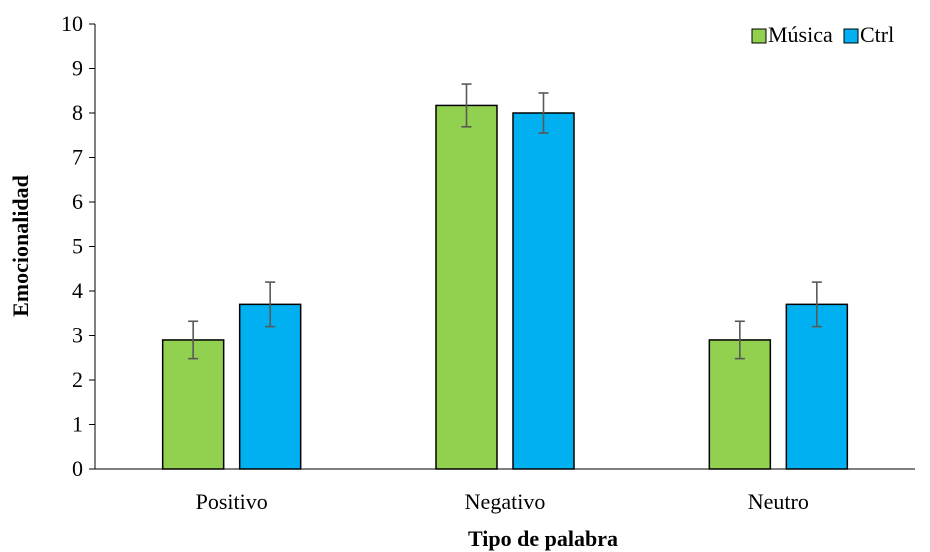 This screenshot has width=930, height=552. I want to click on y-tick-label: 8, so click(77, 112).